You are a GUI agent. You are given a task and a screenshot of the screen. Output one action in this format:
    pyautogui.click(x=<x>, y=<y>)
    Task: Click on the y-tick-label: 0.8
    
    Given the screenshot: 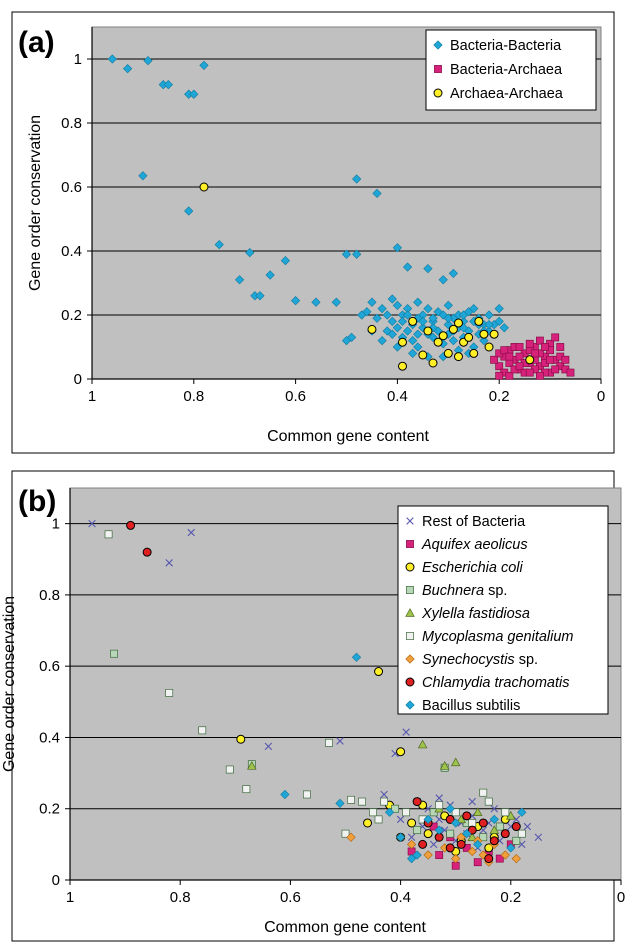 What is the action you would take?
    pyautogui.click(x=71, y=123)
    